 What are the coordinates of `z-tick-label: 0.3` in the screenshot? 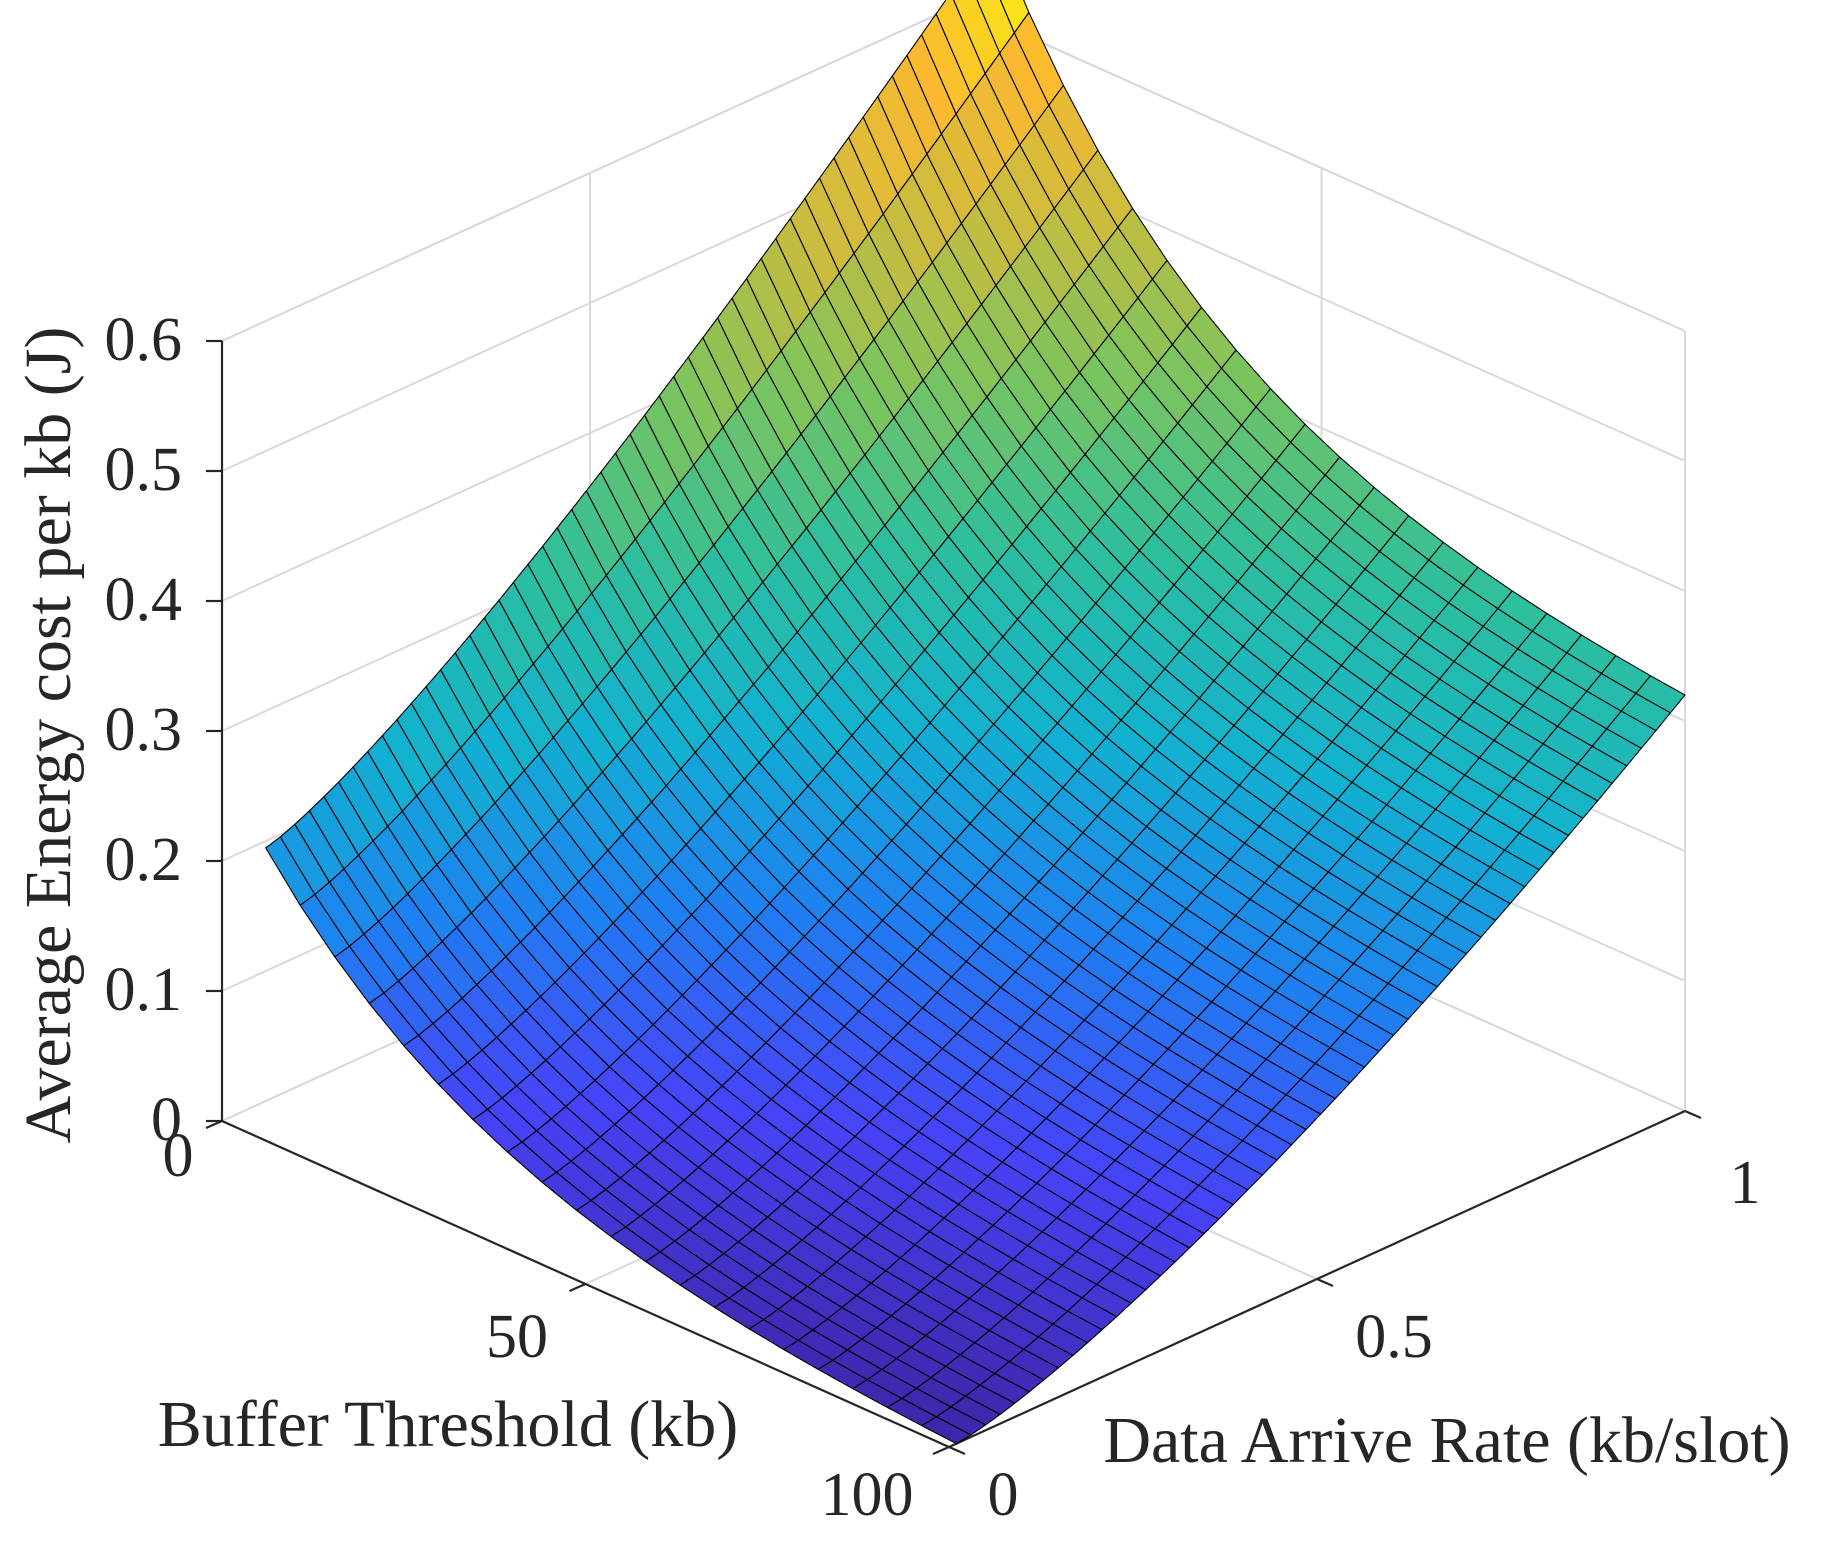 It's located at (144, 730).